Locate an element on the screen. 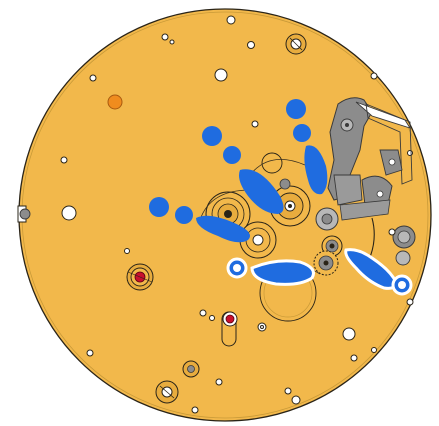 The image size is (439, 426). escapement is located at coordinates (364, 241).